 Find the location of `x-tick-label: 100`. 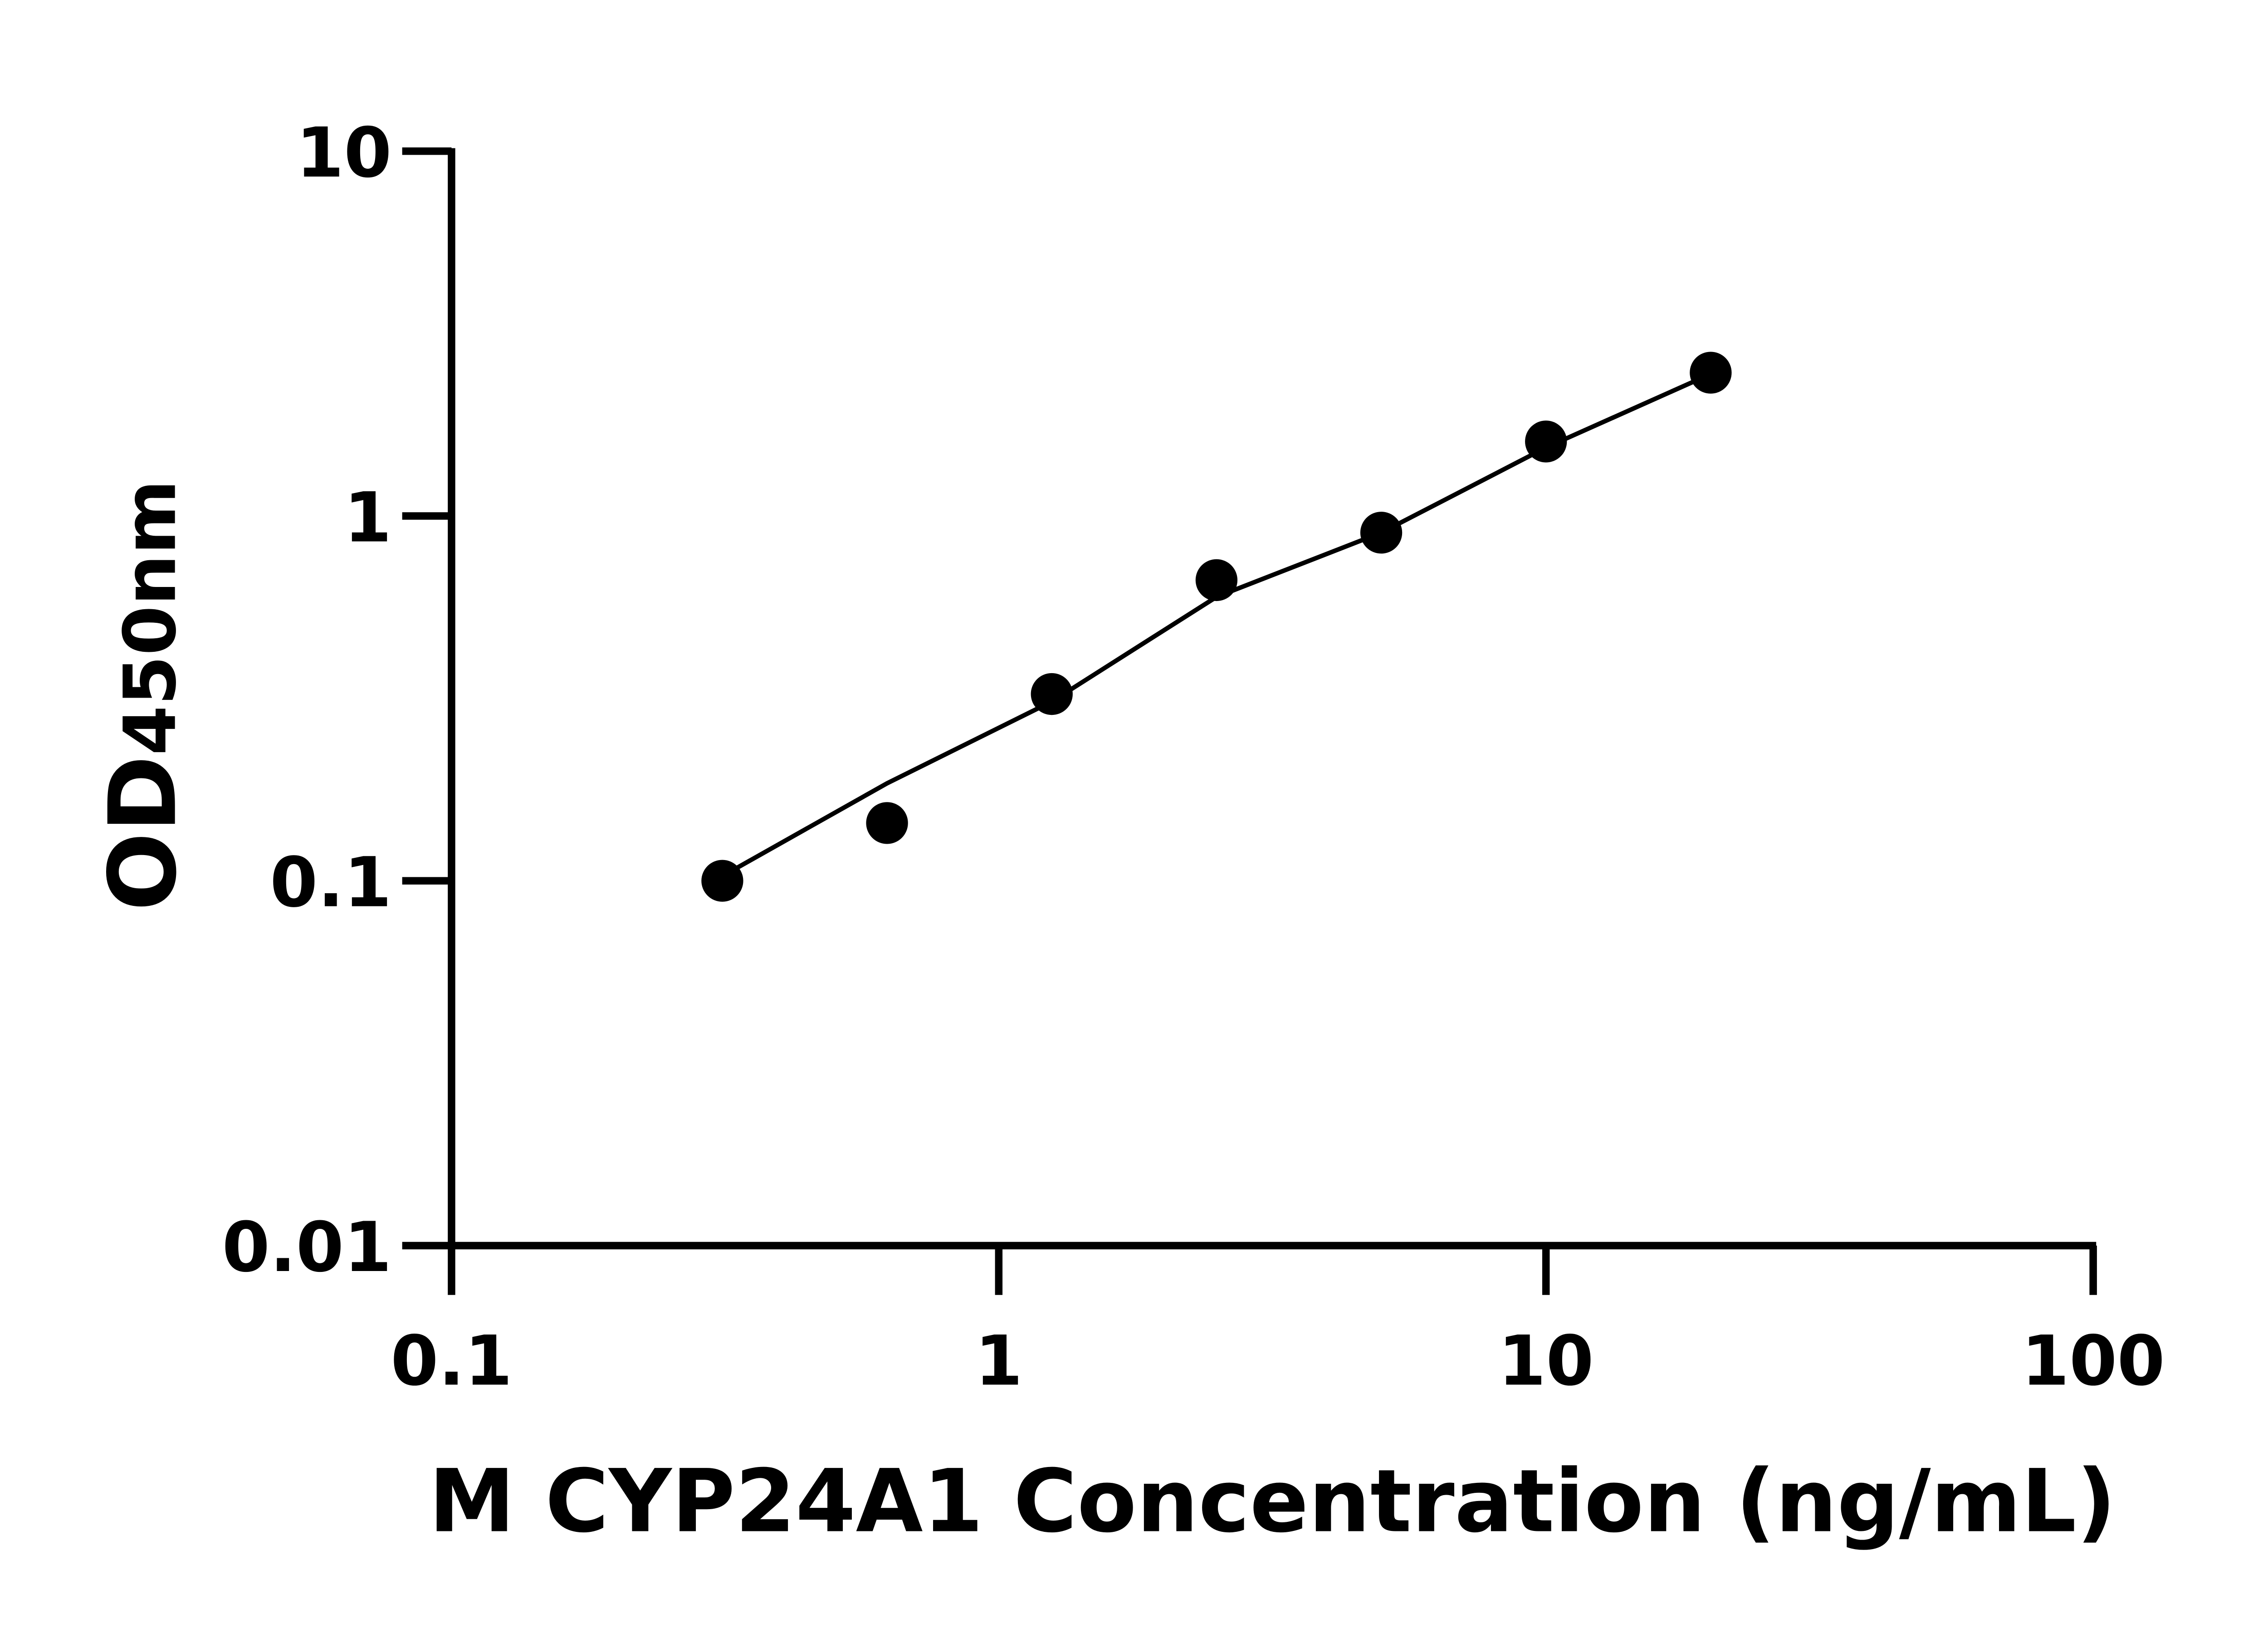

x-tick-label: 100 is located at coordinates (2093, 1361).